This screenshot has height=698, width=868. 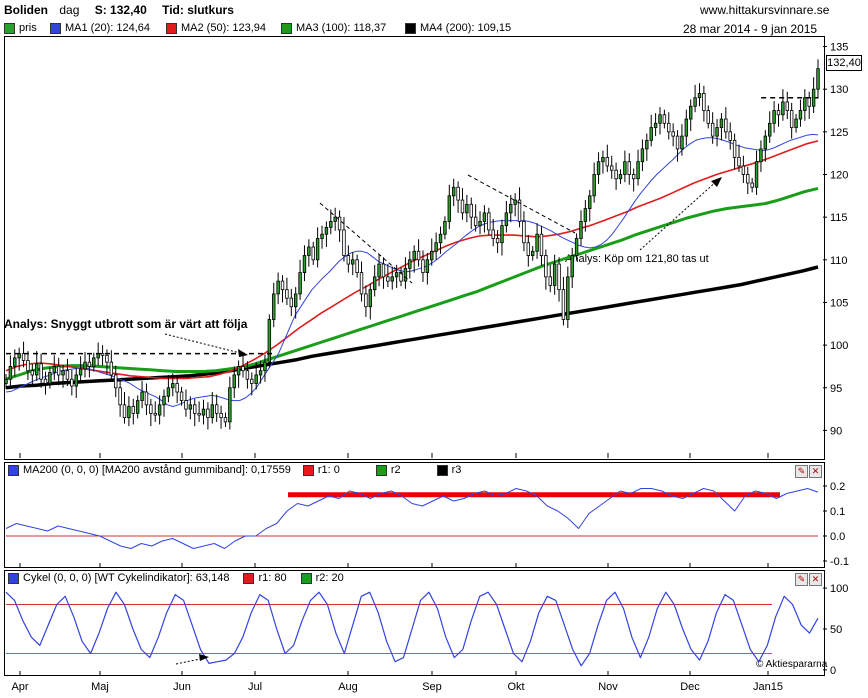 I want to click on cycle-panel, so click(x=414, y=623).